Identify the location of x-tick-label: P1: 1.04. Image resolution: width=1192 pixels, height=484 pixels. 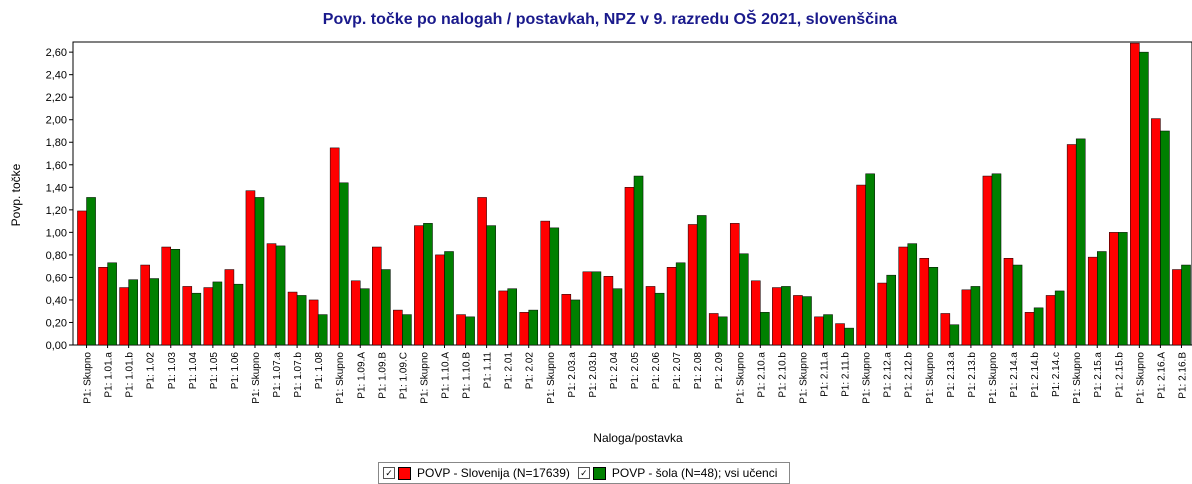
(193, 371).